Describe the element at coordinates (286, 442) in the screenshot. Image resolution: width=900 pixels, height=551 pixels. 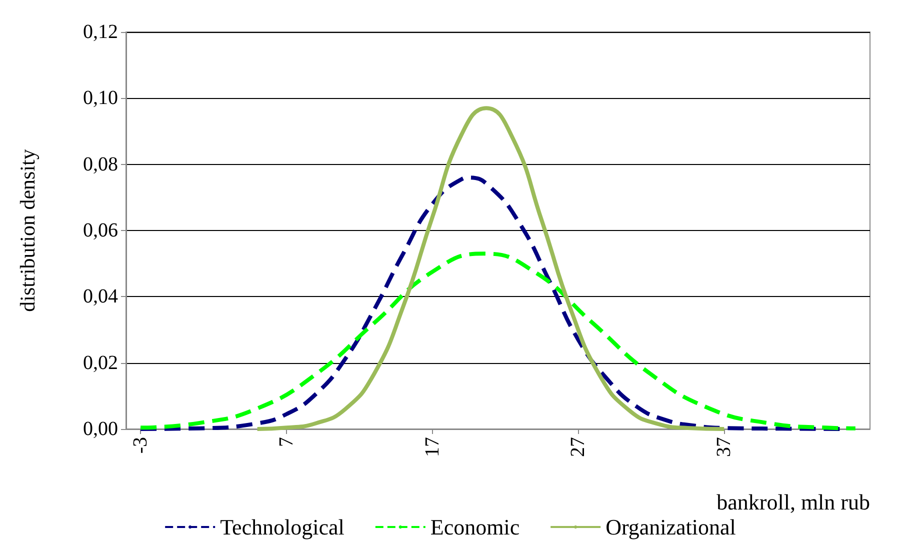
I see `x-tick-label: 7` at that location.